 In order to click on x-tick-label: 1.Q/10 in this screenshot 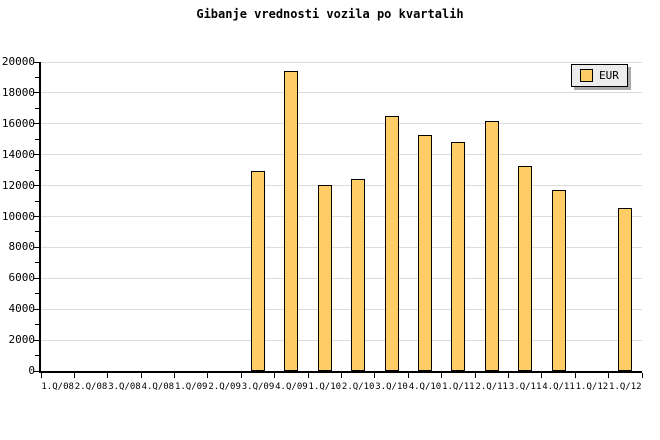, I will do `click(325, 387)`.